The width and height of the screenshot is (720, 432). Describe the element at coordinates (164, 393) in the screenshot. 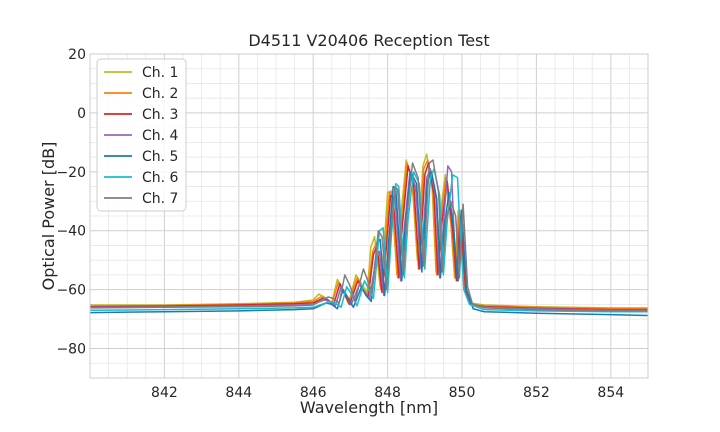

I see `x-tick-label: 842` at that location.